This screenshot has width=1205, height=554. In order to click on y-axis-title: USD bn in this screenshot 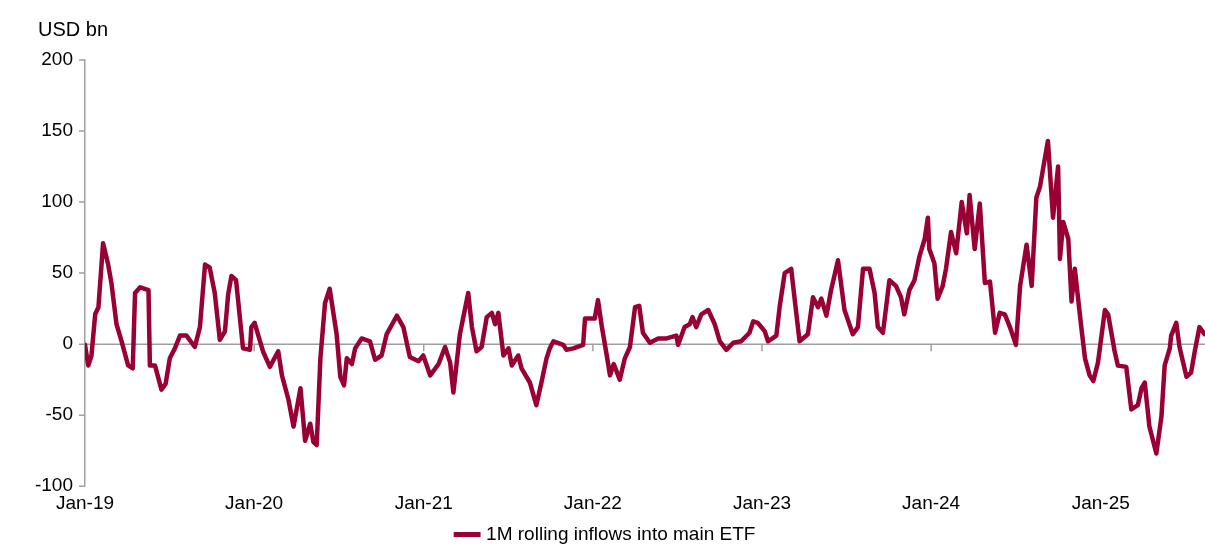, I will do `click(73, 29)`.